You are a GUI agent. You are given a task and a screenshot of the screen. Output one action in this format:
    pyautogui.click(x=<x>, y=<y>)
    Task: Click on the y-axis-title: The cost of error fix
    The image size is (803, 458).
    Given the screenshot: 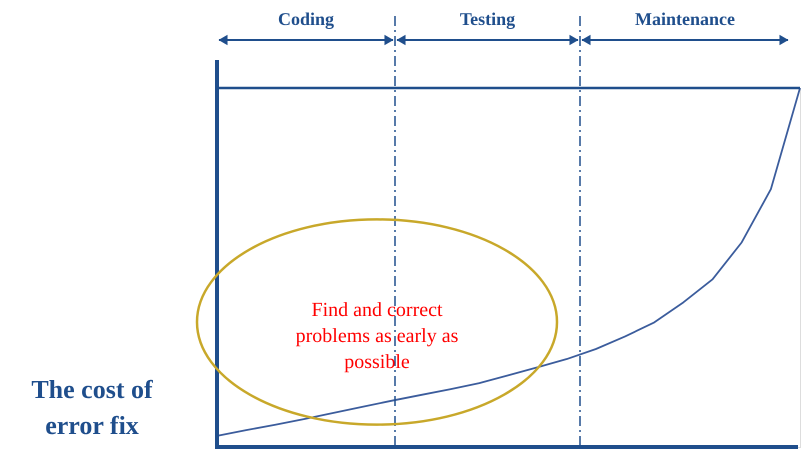 What is the action you would take?
    pyautogui.click(x=92, y=407)
    